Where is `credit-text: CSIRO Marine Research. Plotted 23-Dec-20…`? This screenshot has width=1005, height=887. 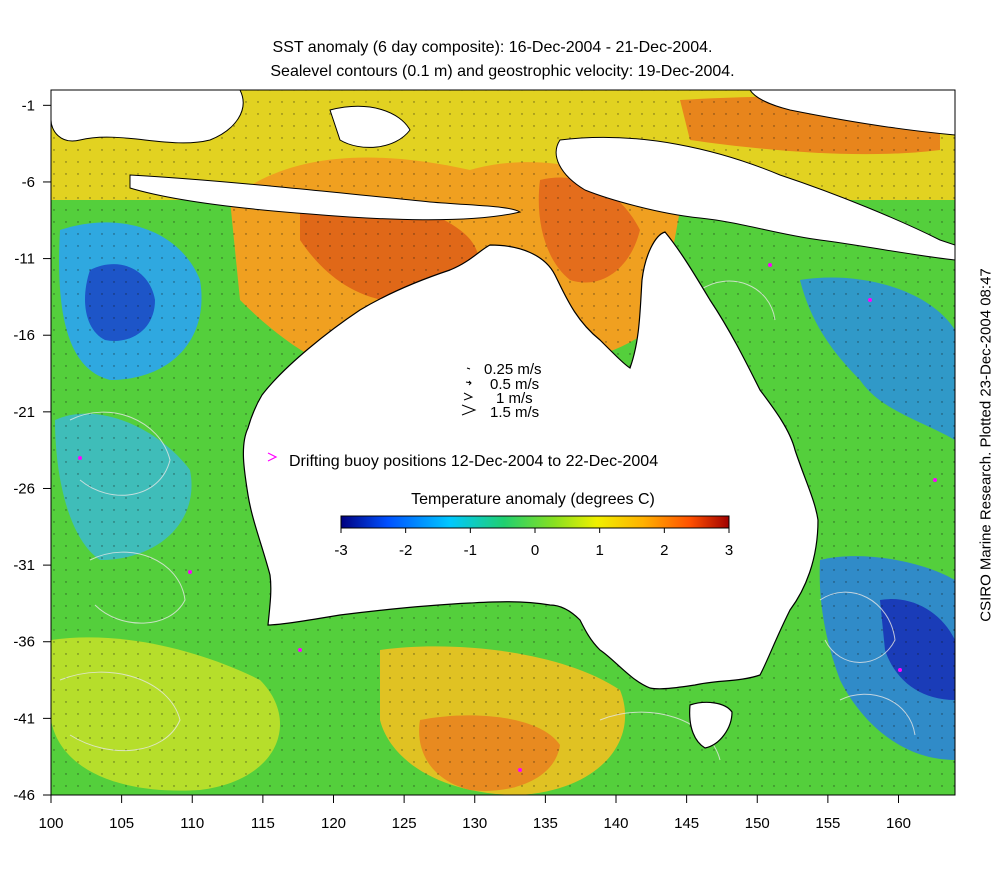 credit-text: CSIRO Marine Research. Plotted 23-Dec-20… is located at coordinates (986, 445).